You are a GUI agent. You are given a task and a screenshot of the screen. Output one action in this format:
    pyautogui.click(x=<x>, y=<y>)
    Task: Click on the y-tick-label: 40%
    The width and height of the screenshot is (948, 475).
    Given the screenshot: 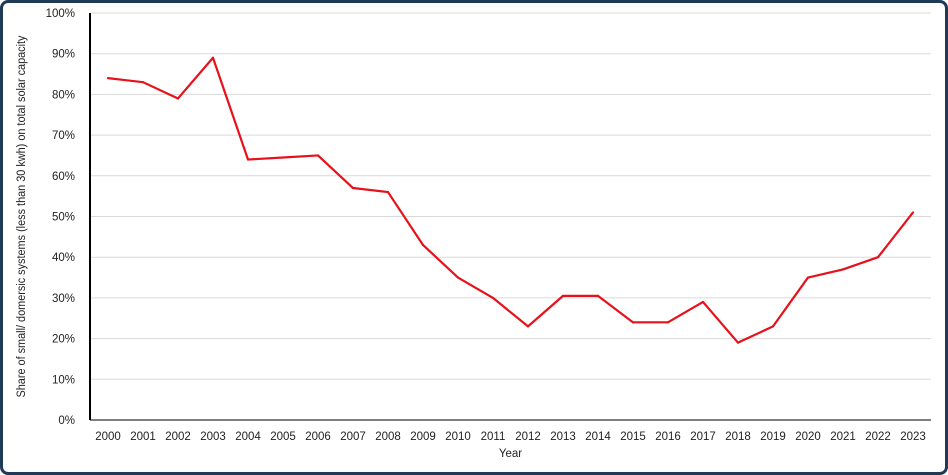 What is the action you would take?
    pyautogui.click(x=63, y=258)
    